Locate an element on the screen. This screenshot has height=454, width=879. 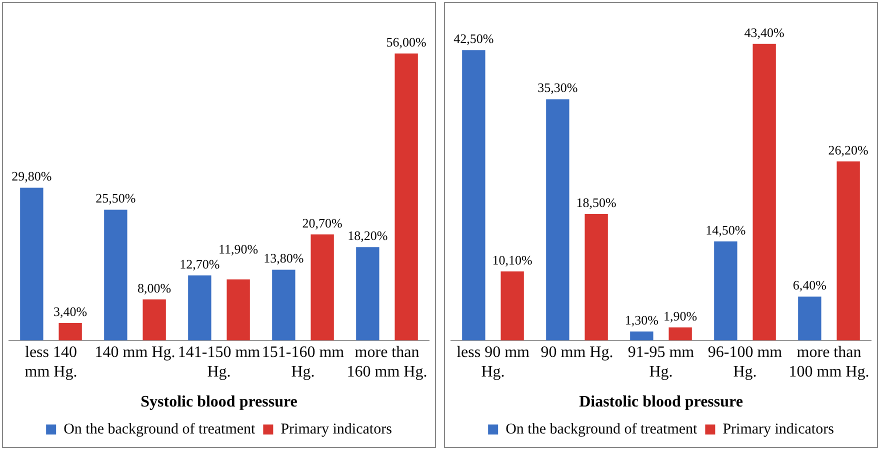
data-label: 3,40% is located at coordinates (71, 311).